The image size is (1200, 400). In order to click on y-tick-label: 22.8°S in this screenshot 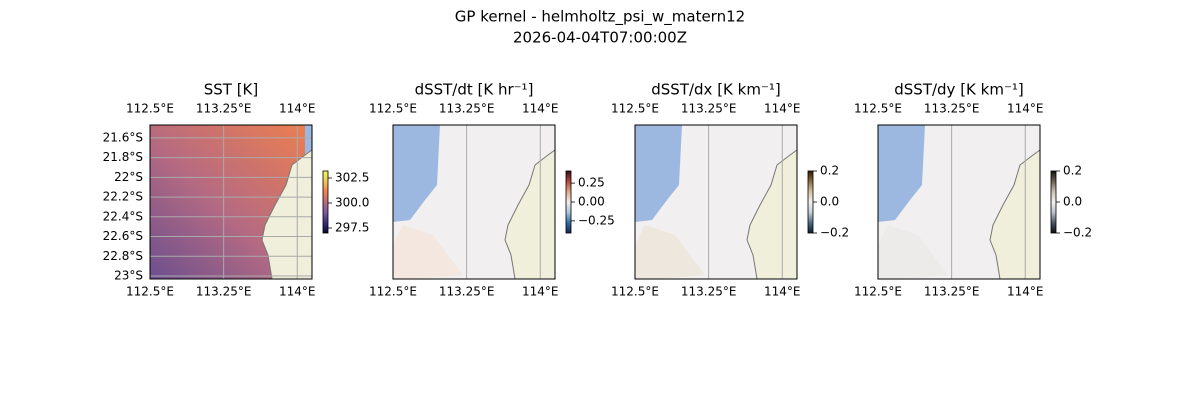, I will do `click(123, 256)`.